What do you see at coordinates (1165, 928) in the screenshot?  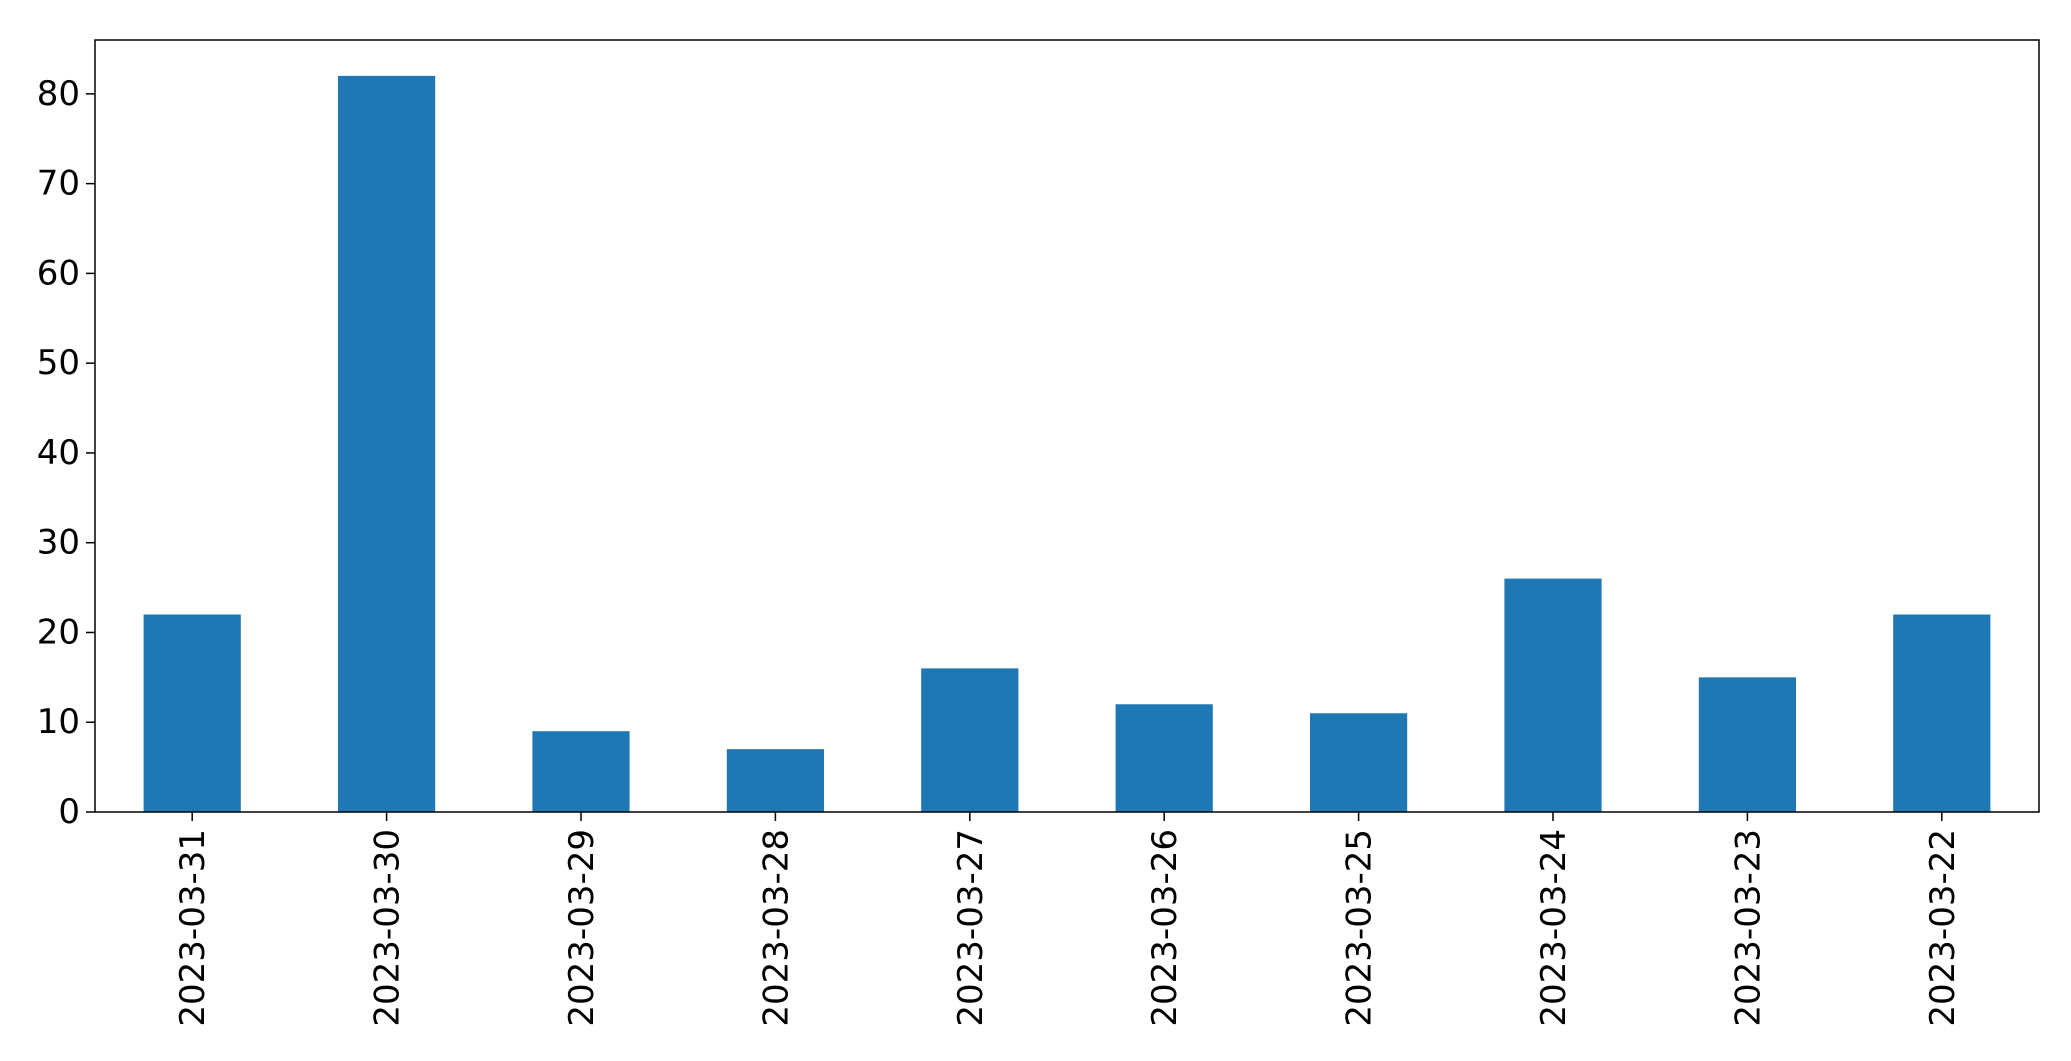 I see `x-tick-label: 2023-03-26` at bounding box center [1165, 928].